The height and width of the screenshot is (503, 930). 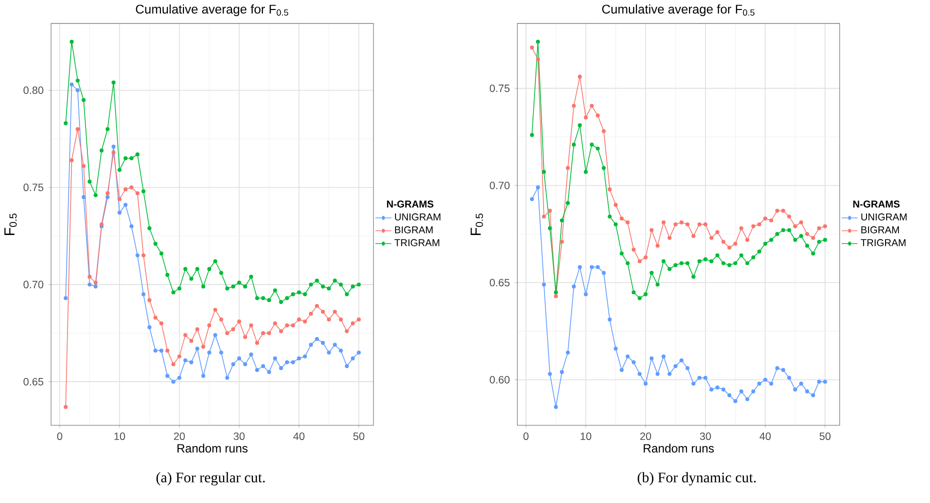 What do you see at coordinates (298, 436) in the screenshot?
I see `x-tick-label: 40` at bounding box center [298, 436].